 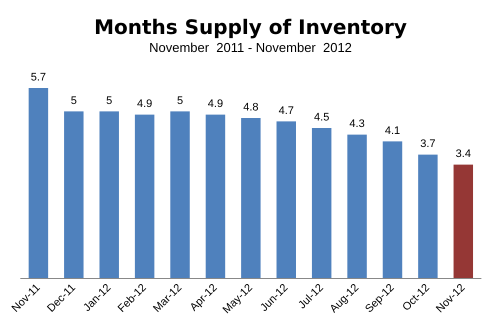 What do you see at coordinates (392, 130) in the screenshot?
I see `data-label: 4.1` at bounding box center [392, 130].